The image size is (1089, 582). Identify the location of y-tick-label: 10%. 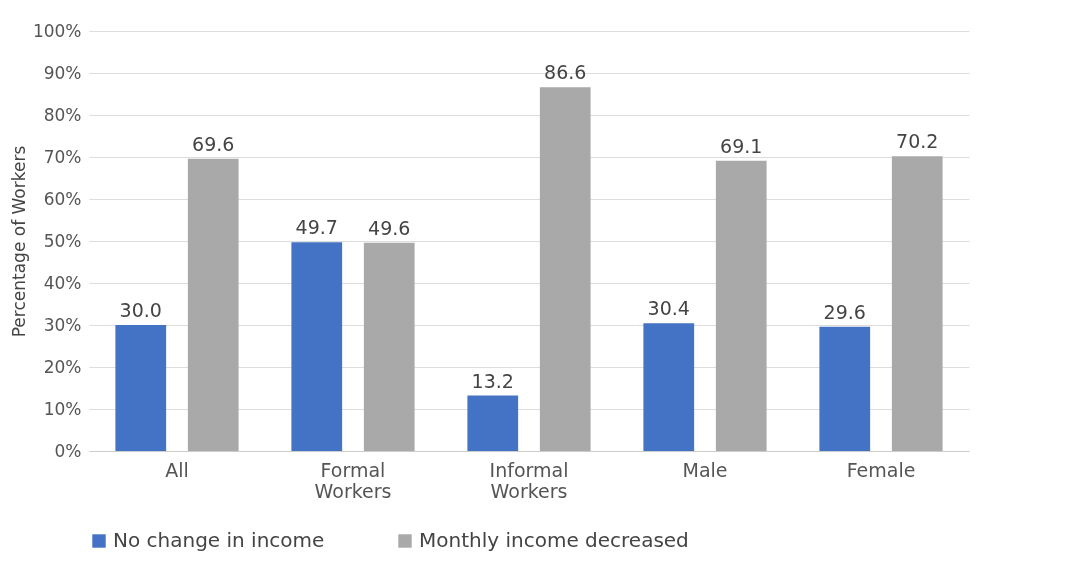
(62, 408).